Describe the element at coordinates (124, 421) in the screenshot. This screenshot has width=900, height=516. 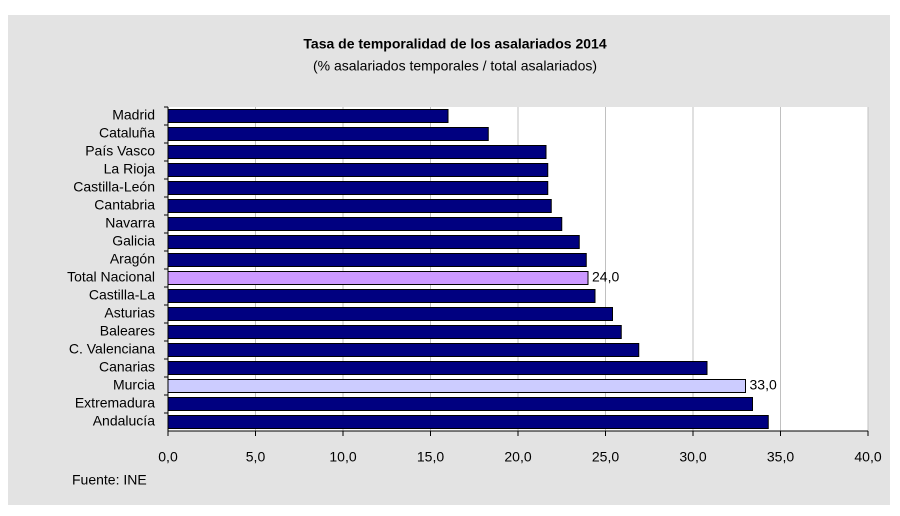
I see `y-tick-label: Andalucía` at that location.